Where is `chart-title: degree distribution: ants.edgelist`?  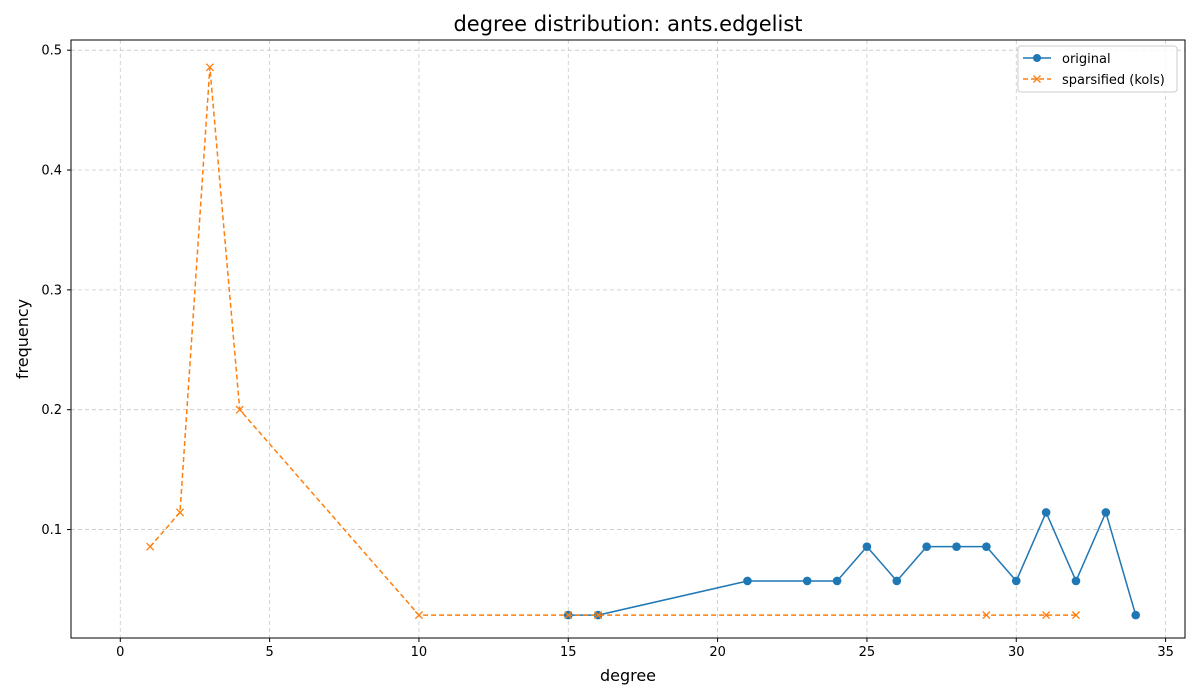 chart-title: degree distribution: ants.edgelist is located at coordinates (627, 24).